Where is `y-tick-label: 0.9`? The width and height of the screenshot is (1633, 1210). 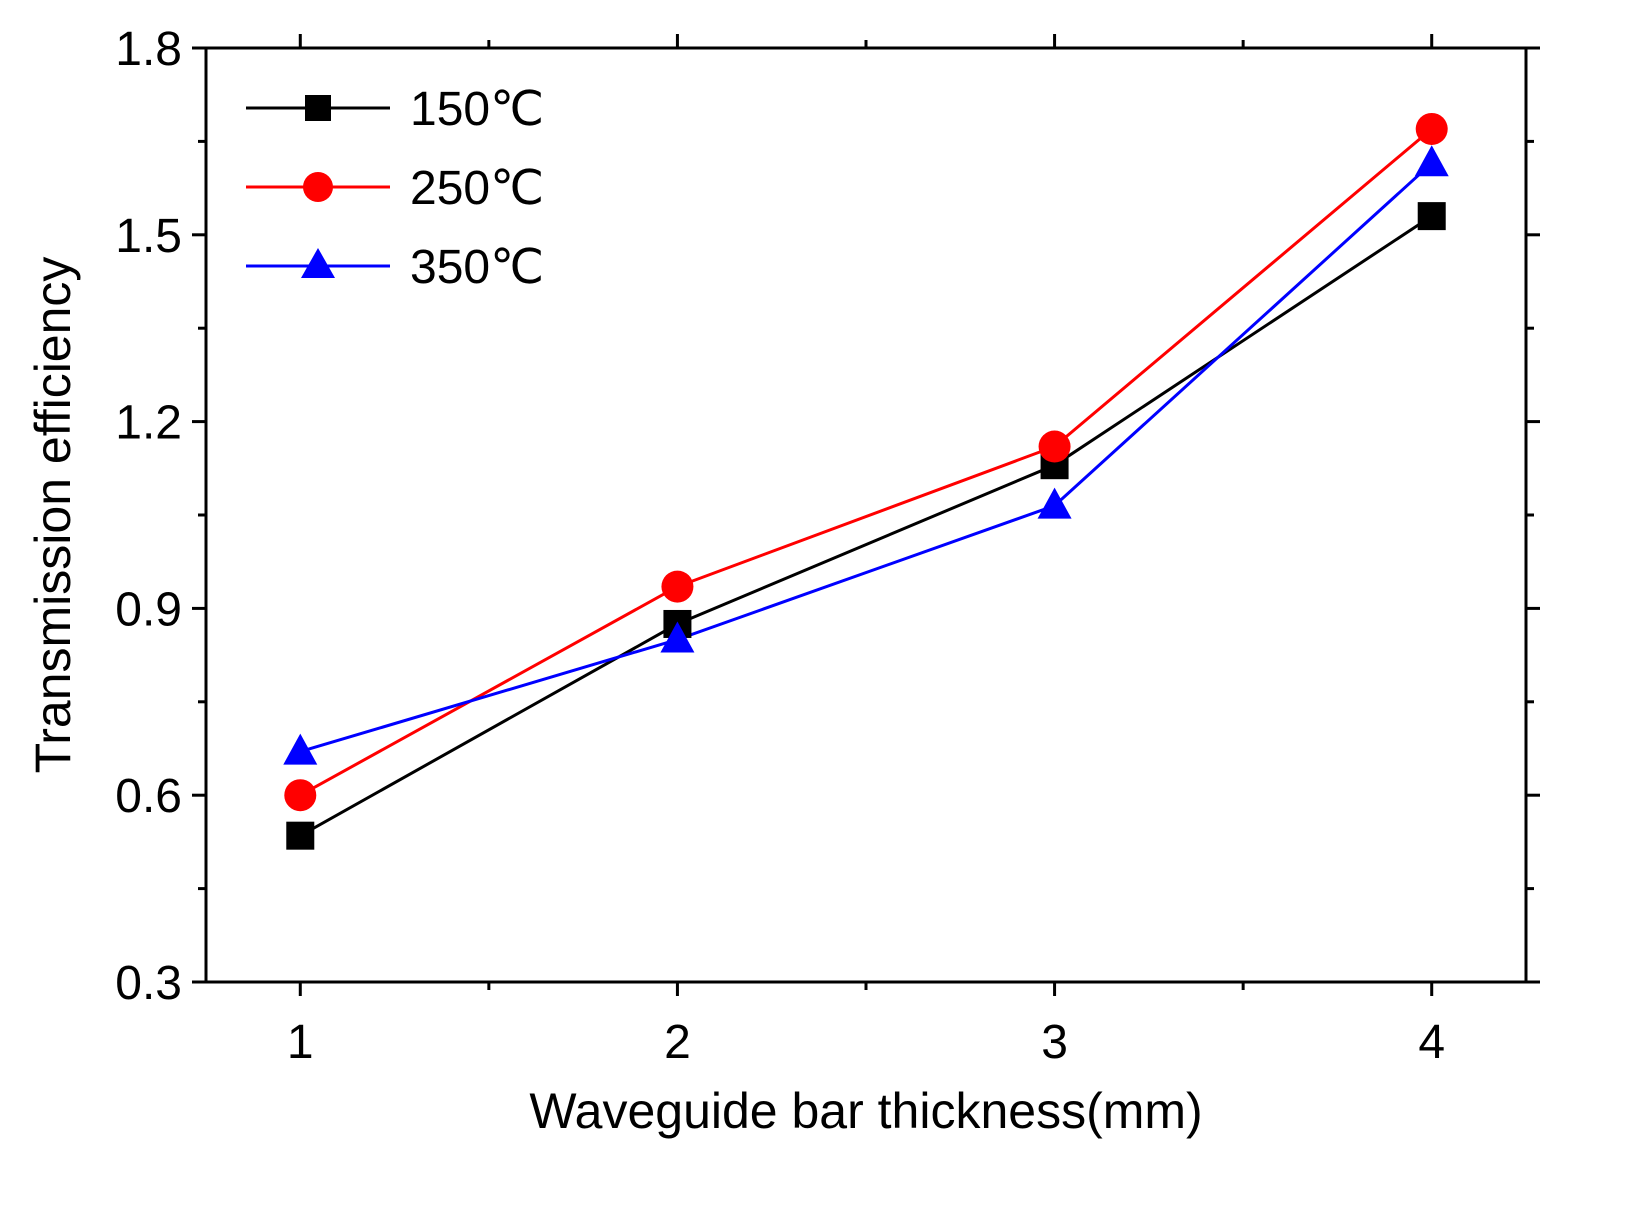 y-tick-label: 0.9 is located at coordinates (148, 609).